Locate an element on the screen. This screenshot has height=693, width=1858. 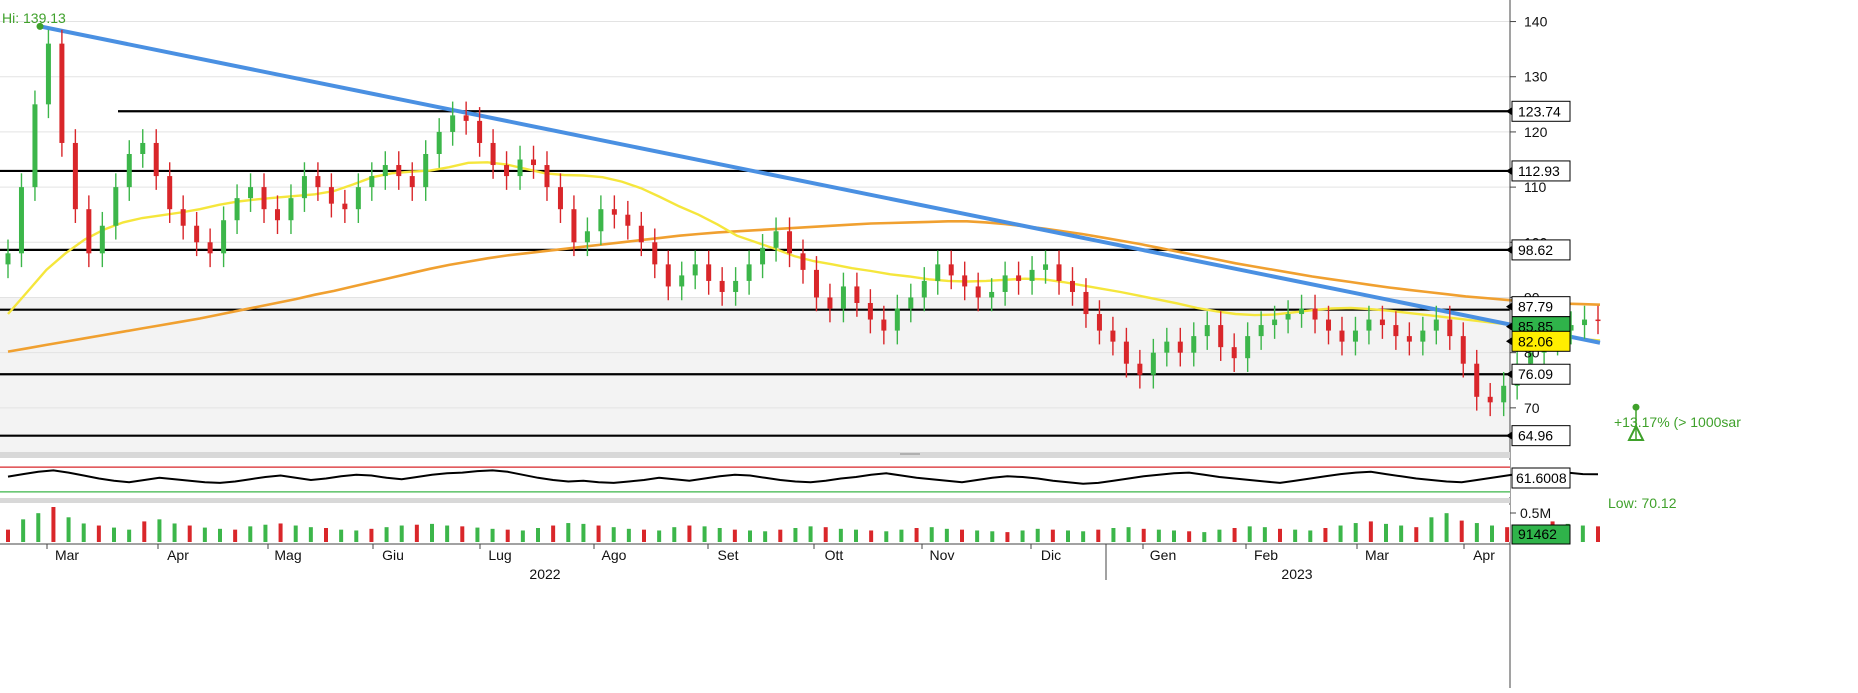
volume-panel: 0.5M 91462 is located at coordinates (800, 525).